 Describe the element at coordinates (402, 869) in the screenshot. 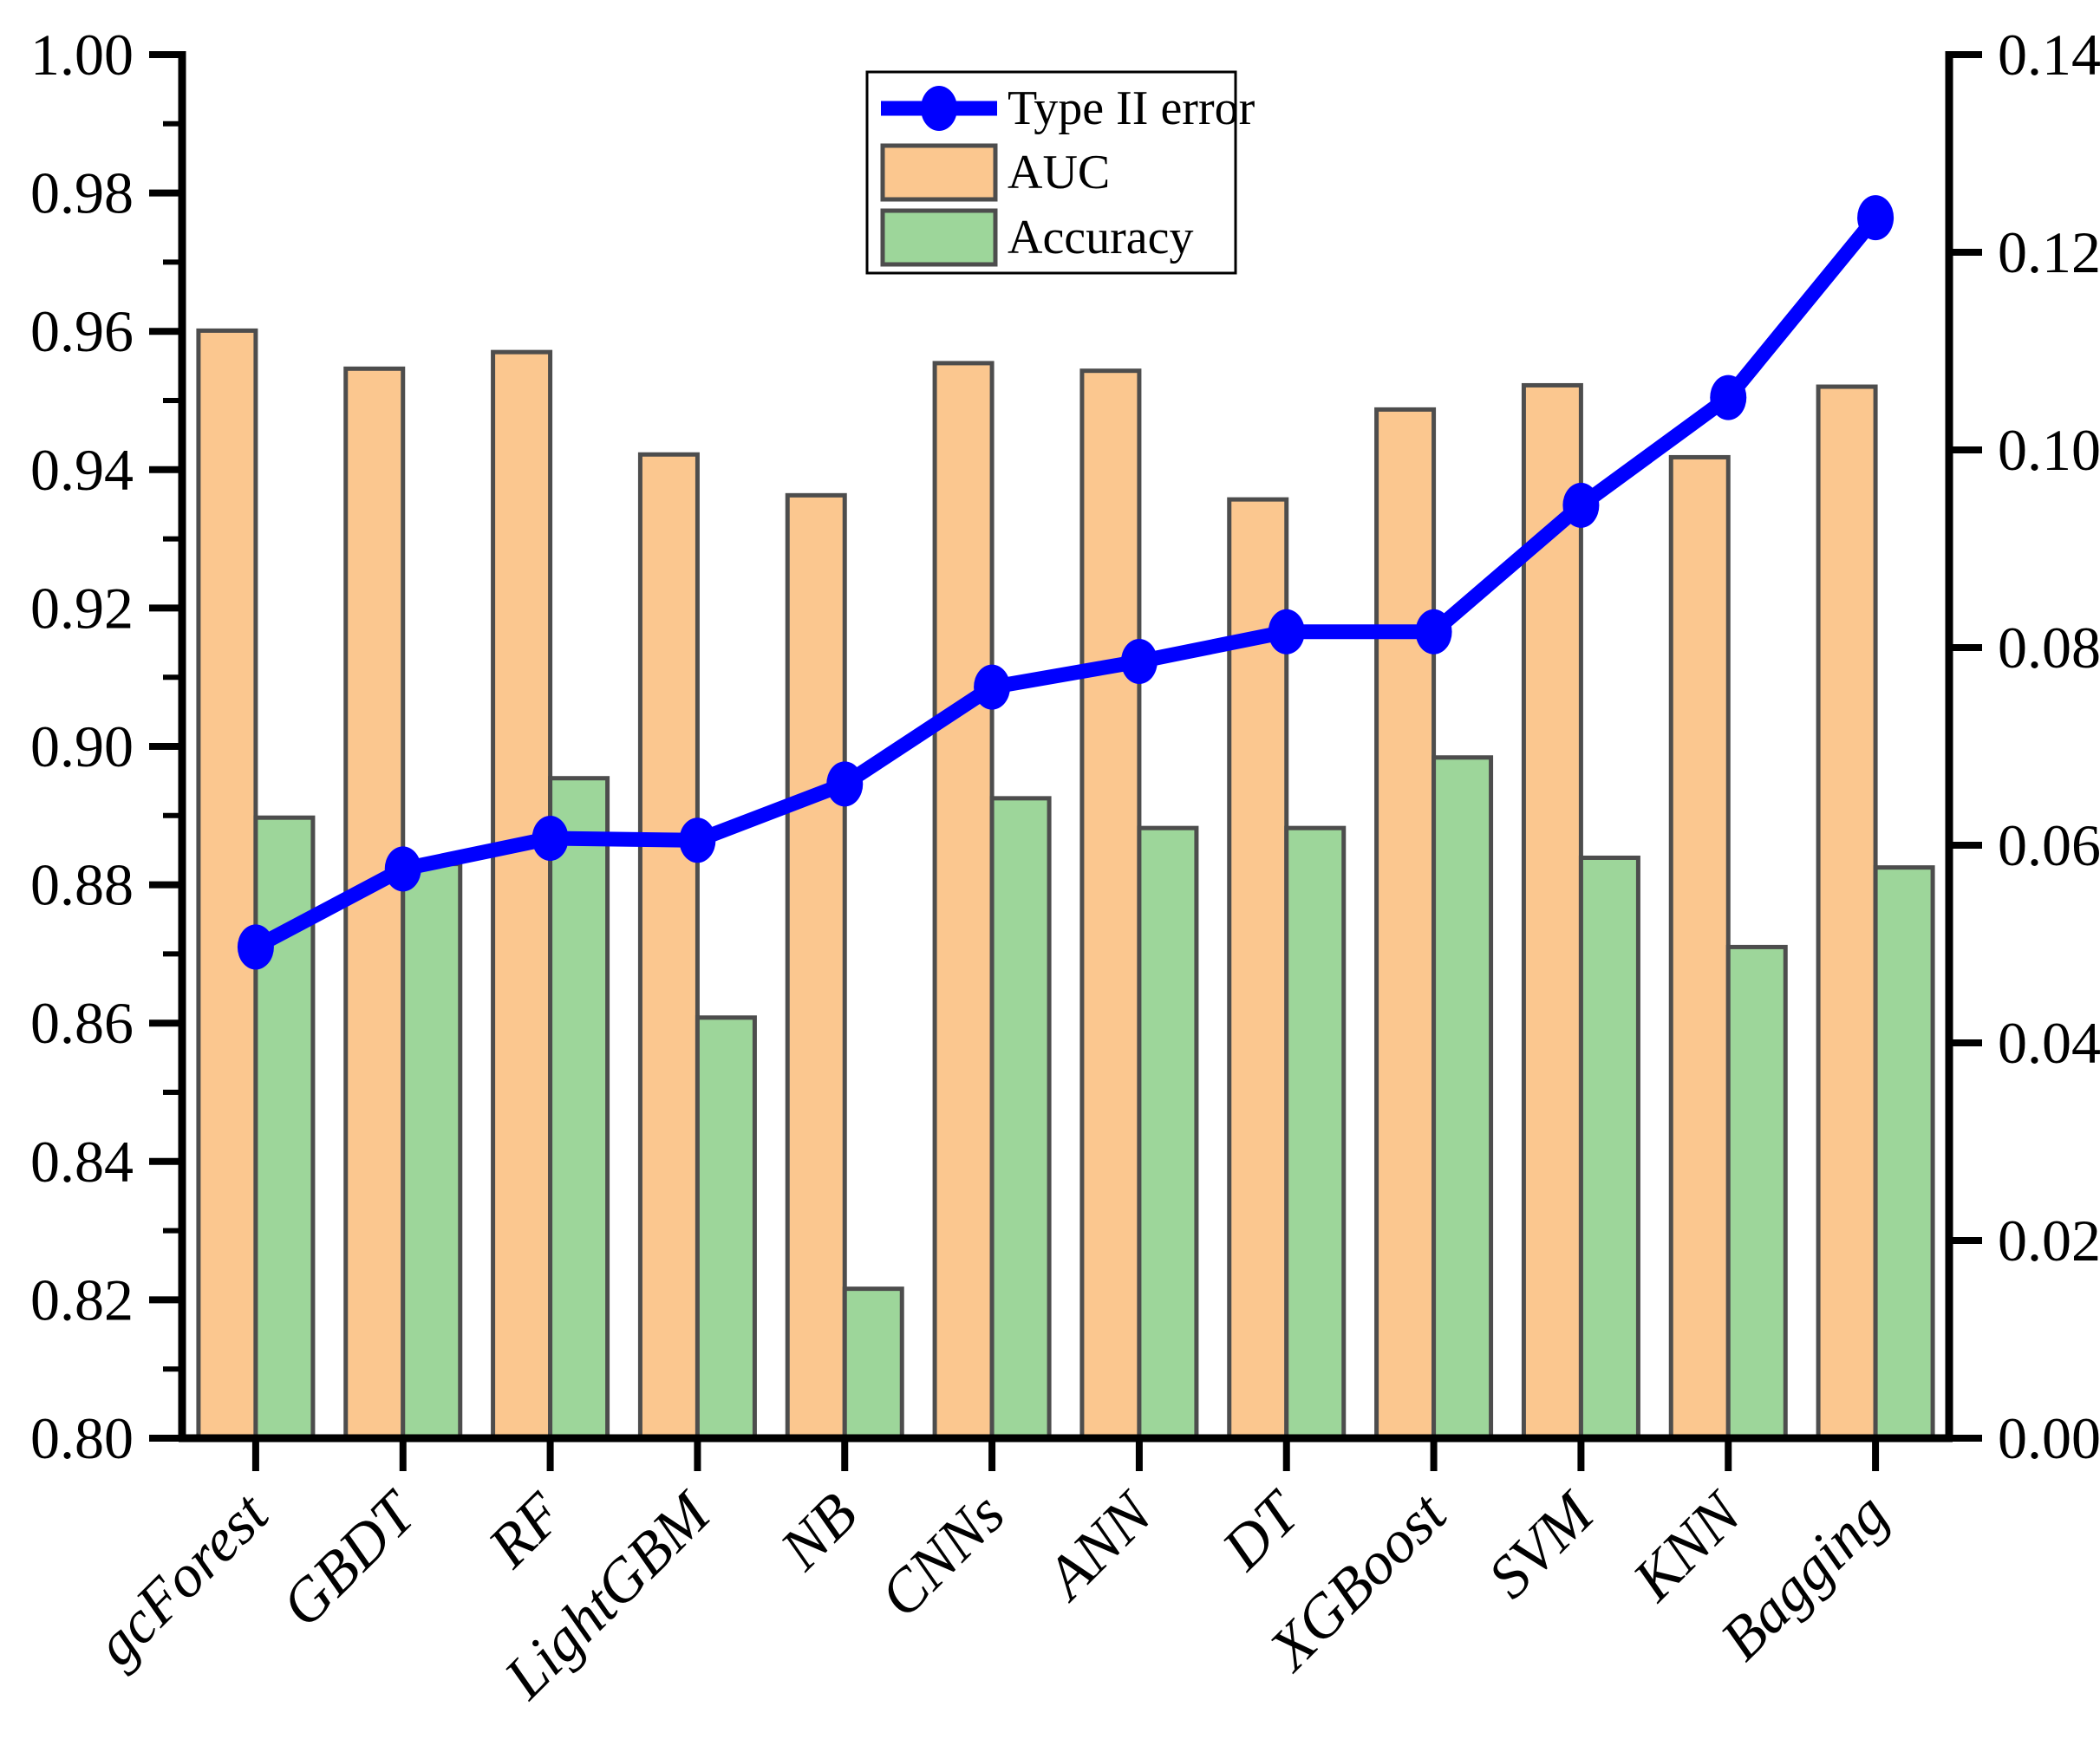

I see `type2-error-marker-GBDT` at that location.